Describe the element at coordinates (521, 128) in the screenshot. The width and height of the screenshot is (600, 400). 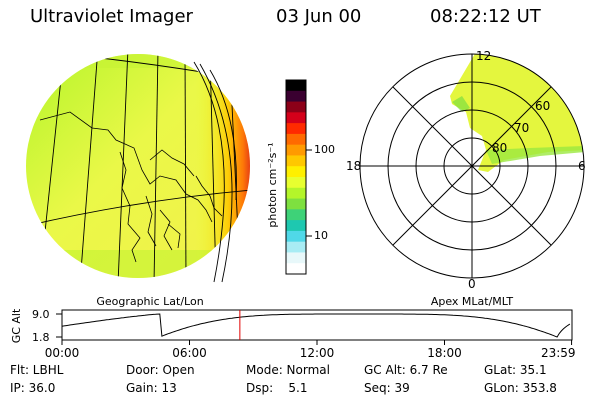
I see `mlat-label-70: 70` at that location.